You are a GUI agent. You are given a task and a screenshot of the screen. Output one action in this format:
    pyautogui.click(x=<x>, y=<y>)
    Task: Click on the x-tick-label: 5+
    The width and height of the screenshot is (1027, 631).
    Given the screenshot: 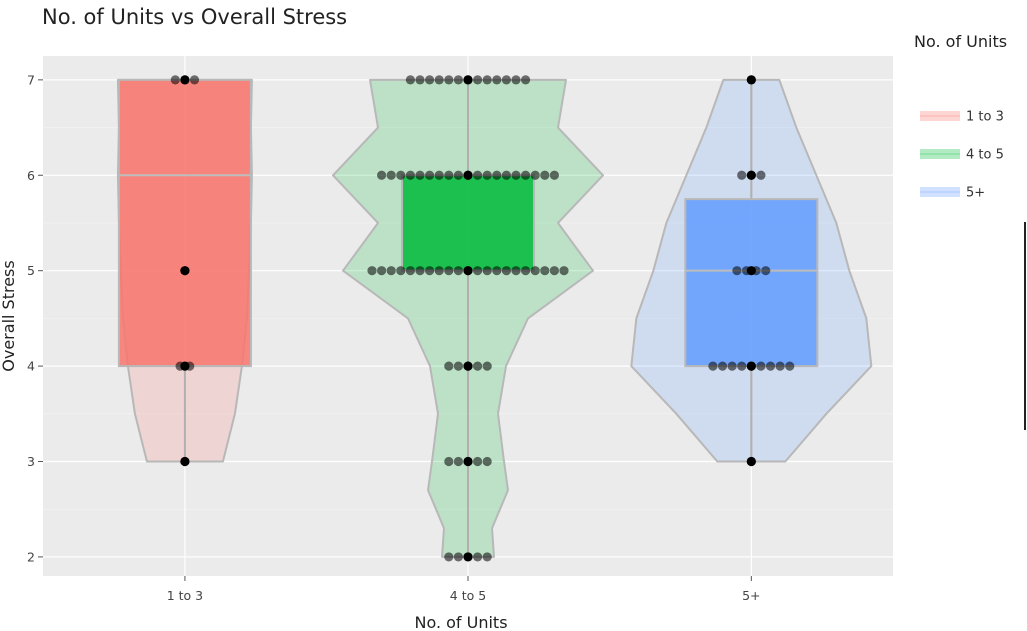 What is the action you would take?
    pyautogui.click(x=751, y=595)
    